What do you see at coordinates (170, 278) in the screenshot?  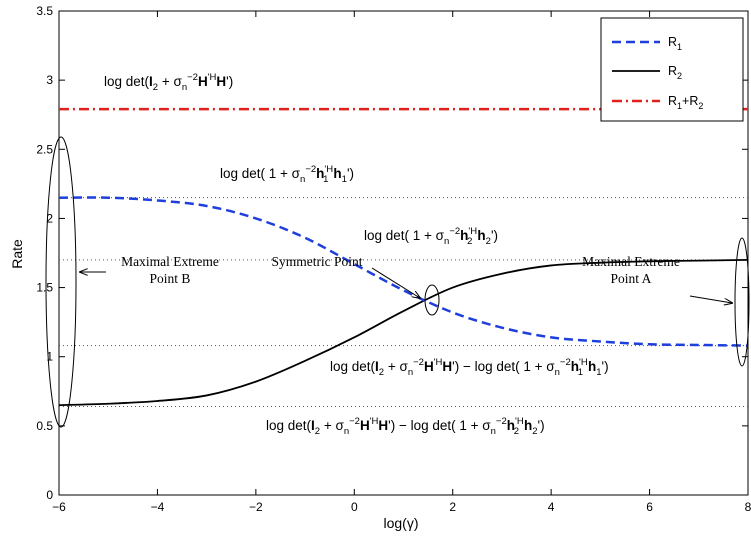 I see `label-point-b-line2: Point B` at bounding box center [170, 278].